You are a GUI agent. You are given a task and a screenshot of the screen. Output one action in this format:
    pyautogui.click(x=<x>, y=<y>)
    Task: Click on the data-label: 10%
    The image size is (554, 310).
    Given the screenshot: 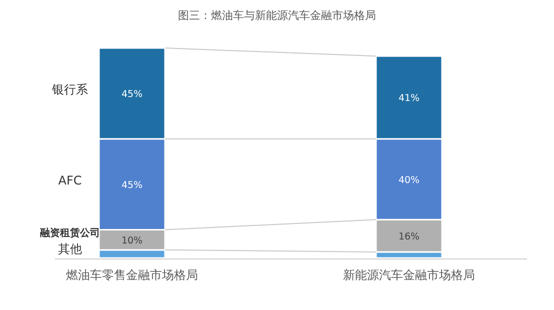 What is the action you would take?
    pyautogui.click(x=132, y=240)
    